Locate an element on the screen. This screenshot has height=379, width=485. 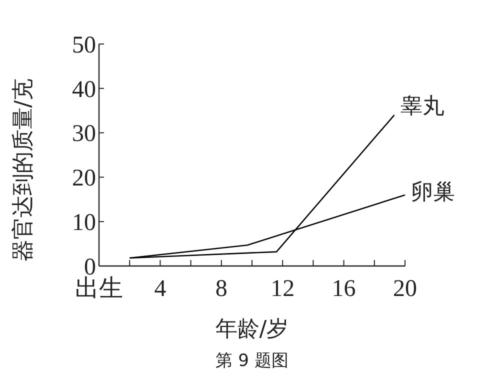
y-tick-label: 30 is located at coordinates (84, 134).